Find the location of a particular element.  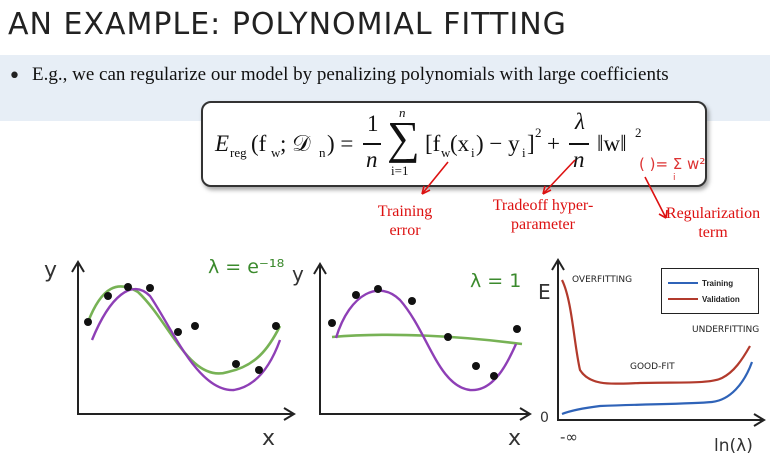

plot1-axes is located at coordinates (184, 339).